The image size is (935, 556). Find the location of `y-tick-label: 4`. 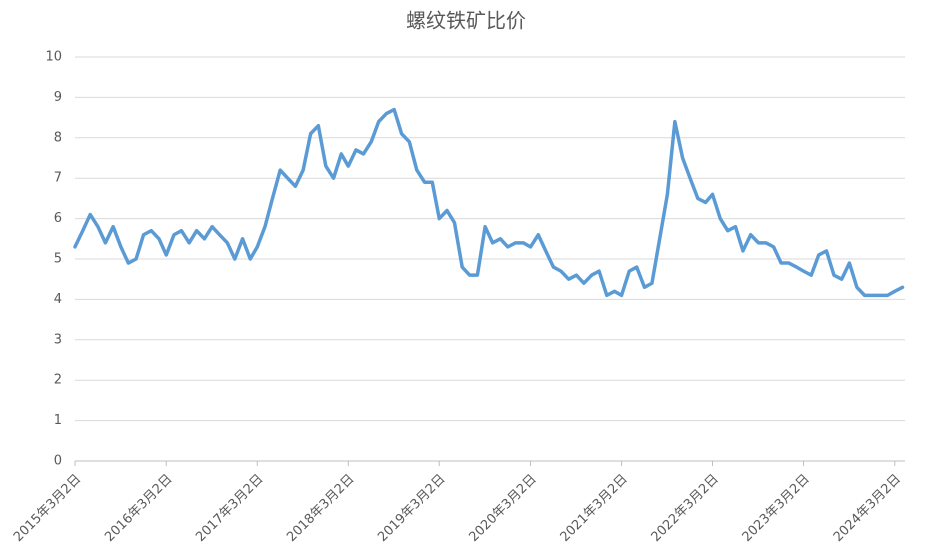

y-tick-label: 4 is located at coordinates (58, 299).